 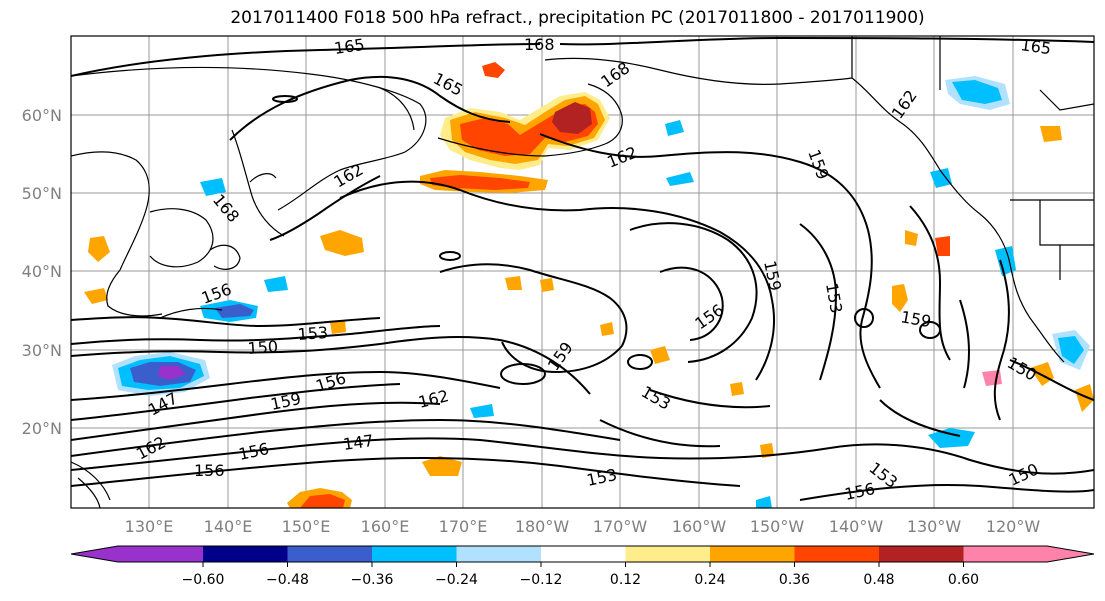 What do you see at coordinates (42, 350) in the screenshot?
I see `lat-label: 30°N` at bounding box center [42, 350].